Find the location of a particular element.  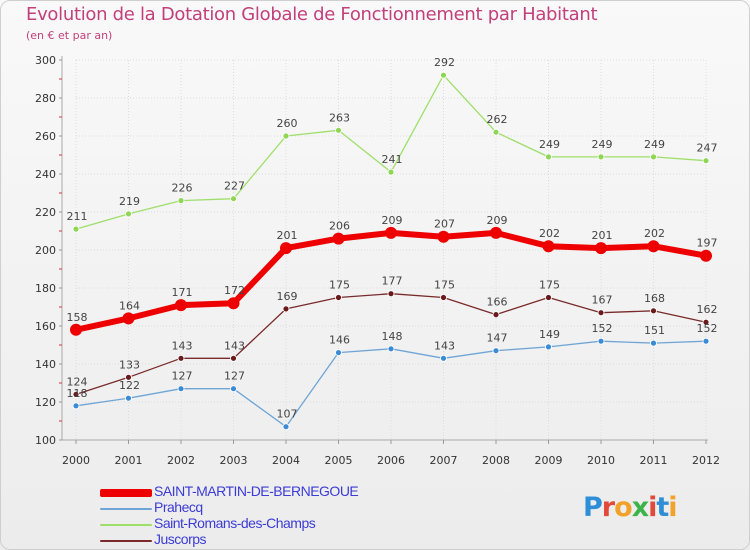

data-label: 226 is located at coordinates (182, 188).